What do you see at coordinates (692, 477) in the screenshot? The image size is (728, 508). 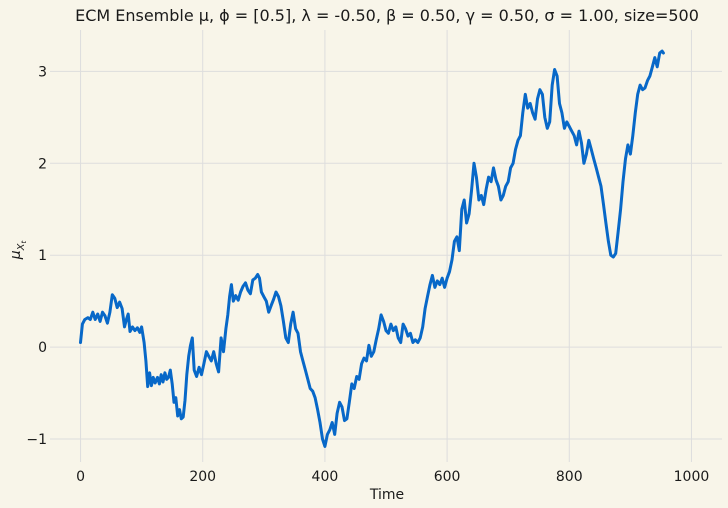 I see `x-tick-label: 1000` at bounding box center [692, 477].